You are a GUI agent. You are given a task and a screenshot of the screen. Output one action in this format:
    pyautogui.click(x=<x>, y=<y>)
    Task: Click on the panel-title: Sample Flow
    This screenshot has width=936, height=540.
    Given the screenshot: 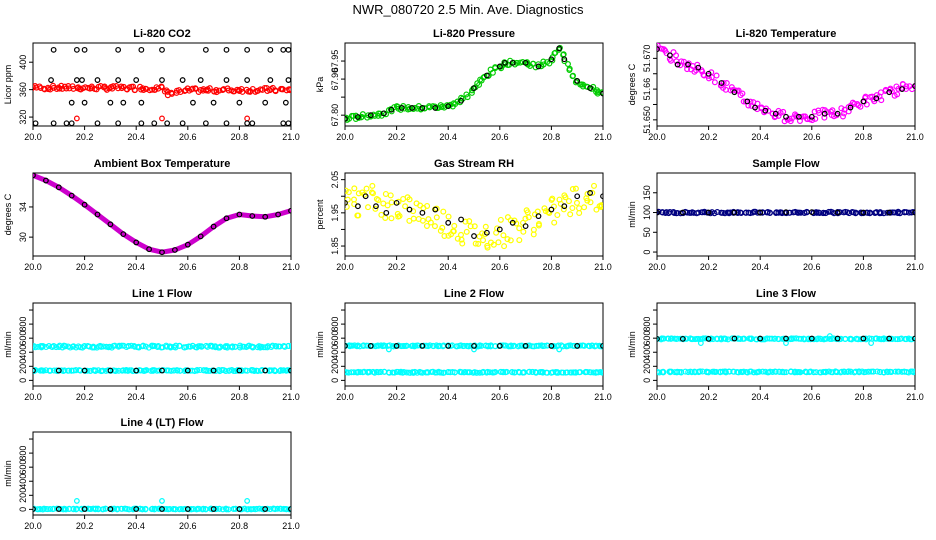 What is the action you would take?
    pyautogui.click(x=786, y=164)
    